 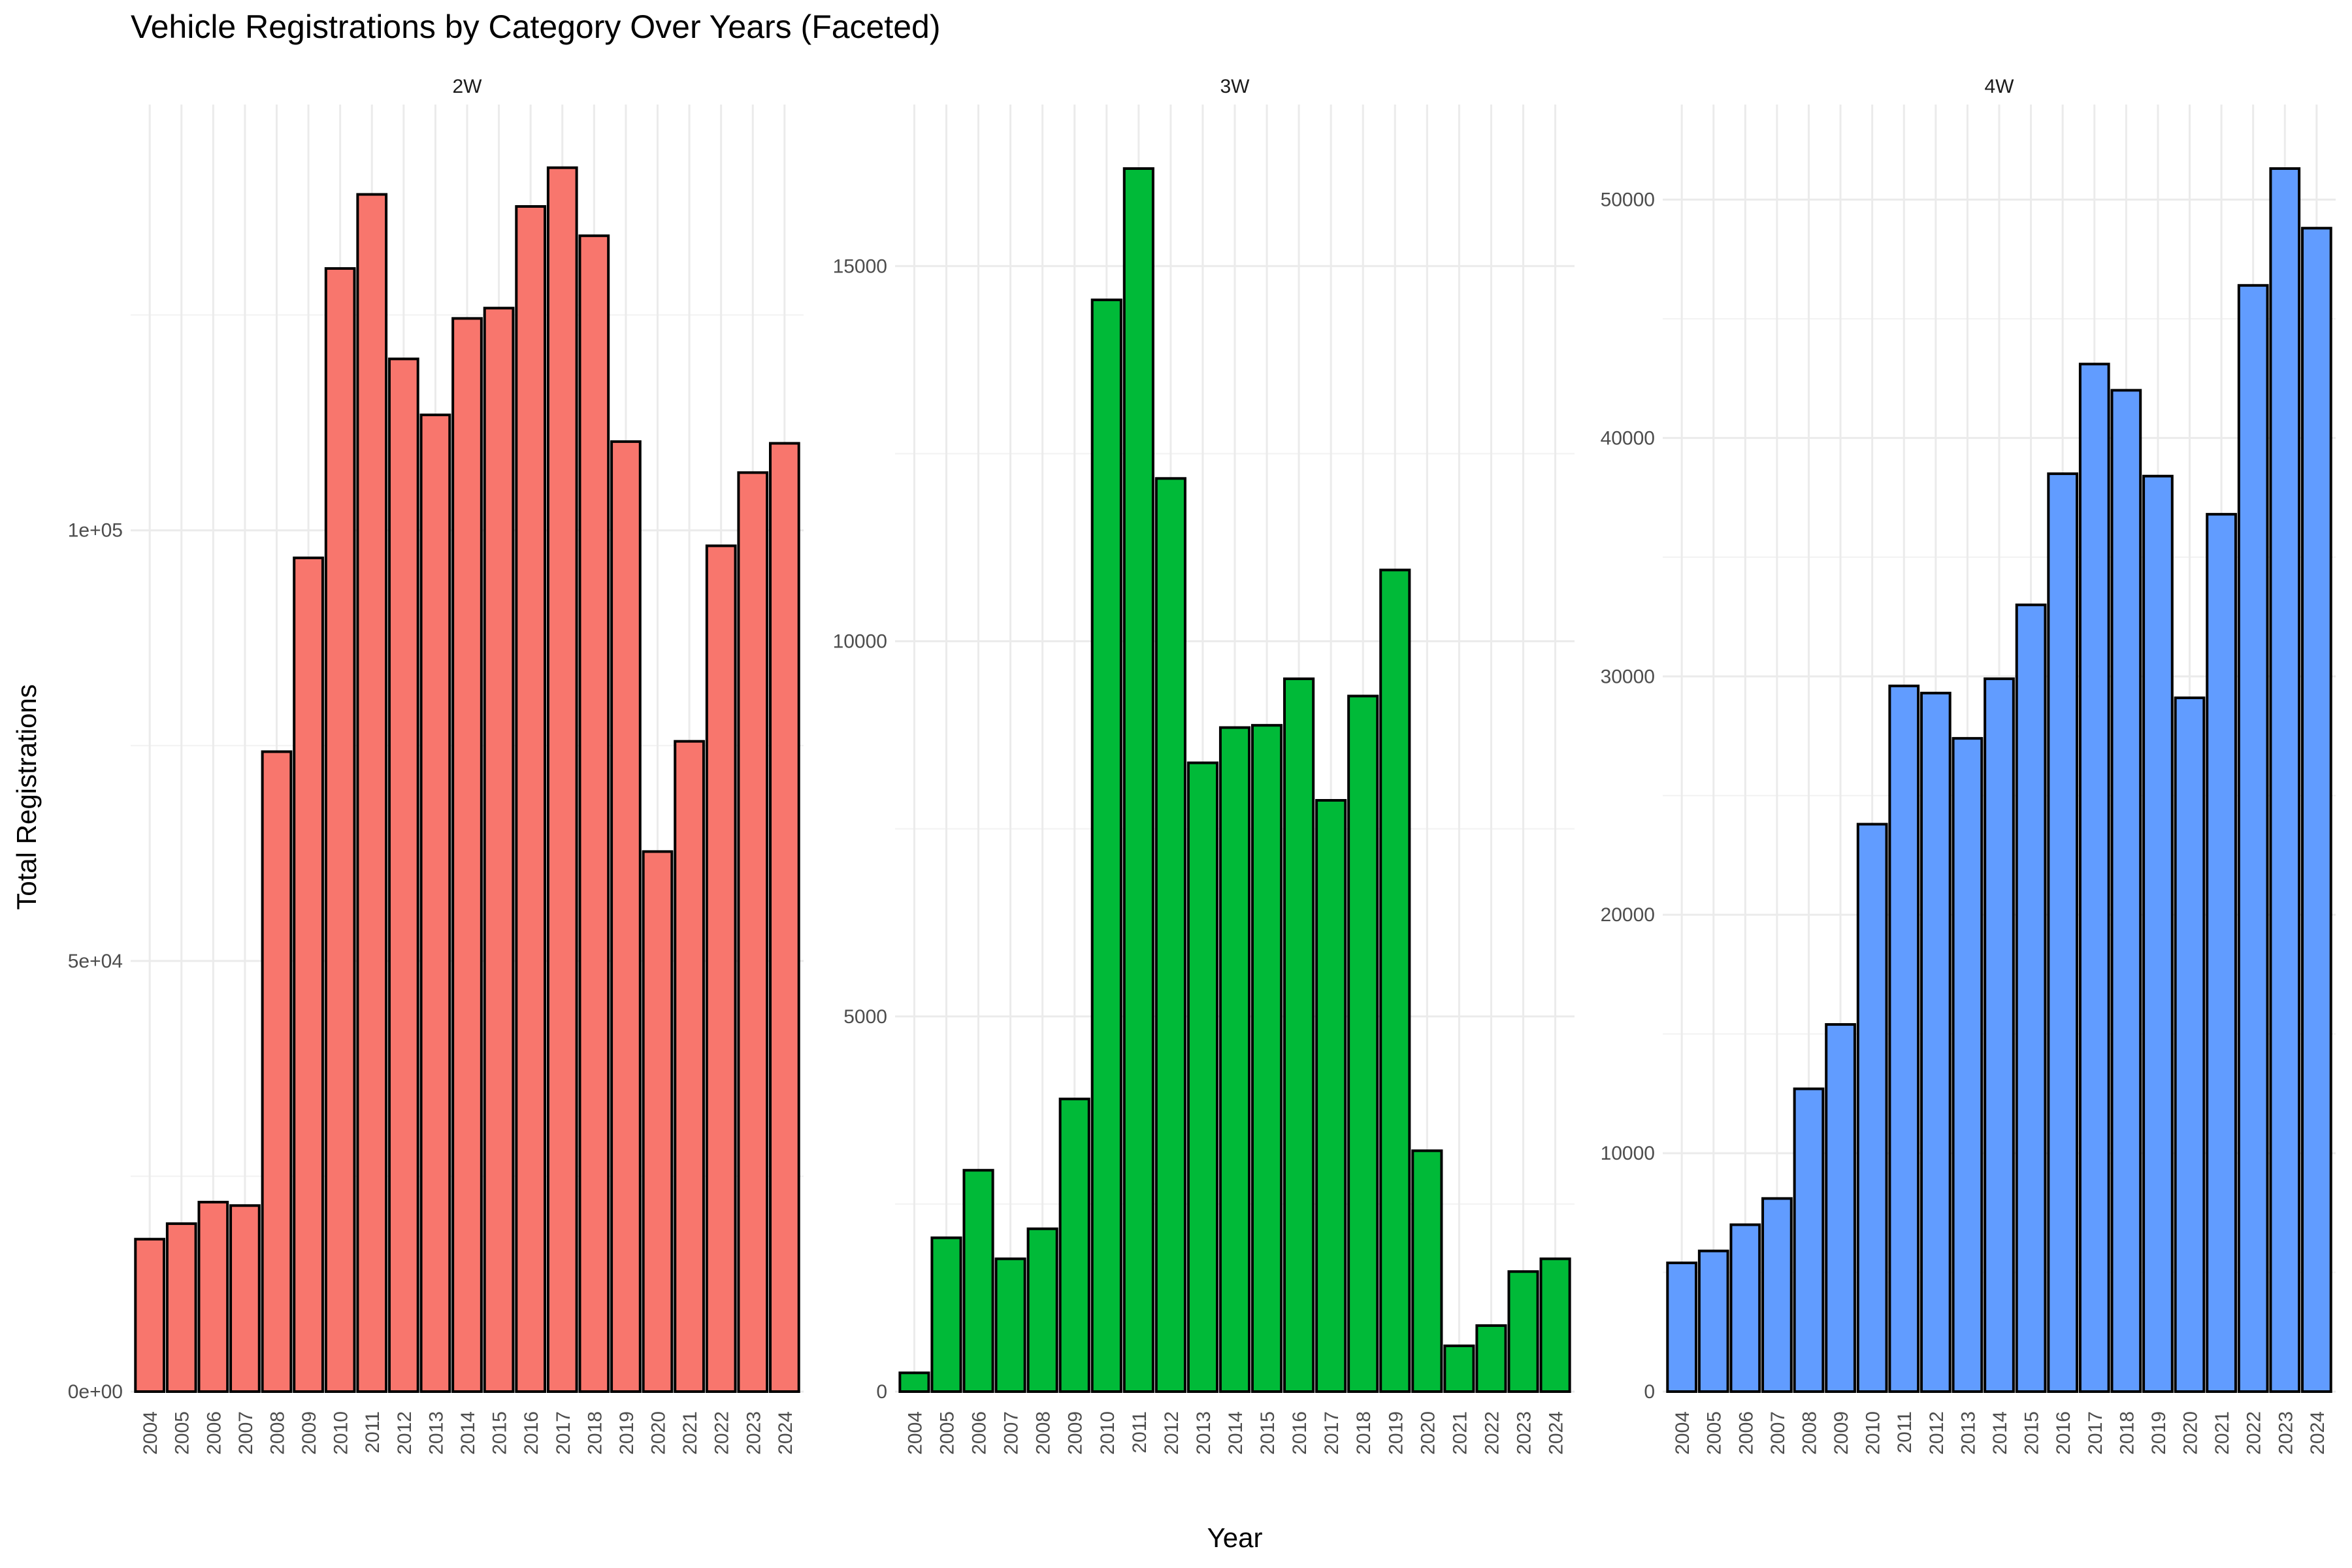 What do you see at coordinates (531, 799) in the screenshot?
I see `bar-2w-2016` at bounding box center [531, 799].